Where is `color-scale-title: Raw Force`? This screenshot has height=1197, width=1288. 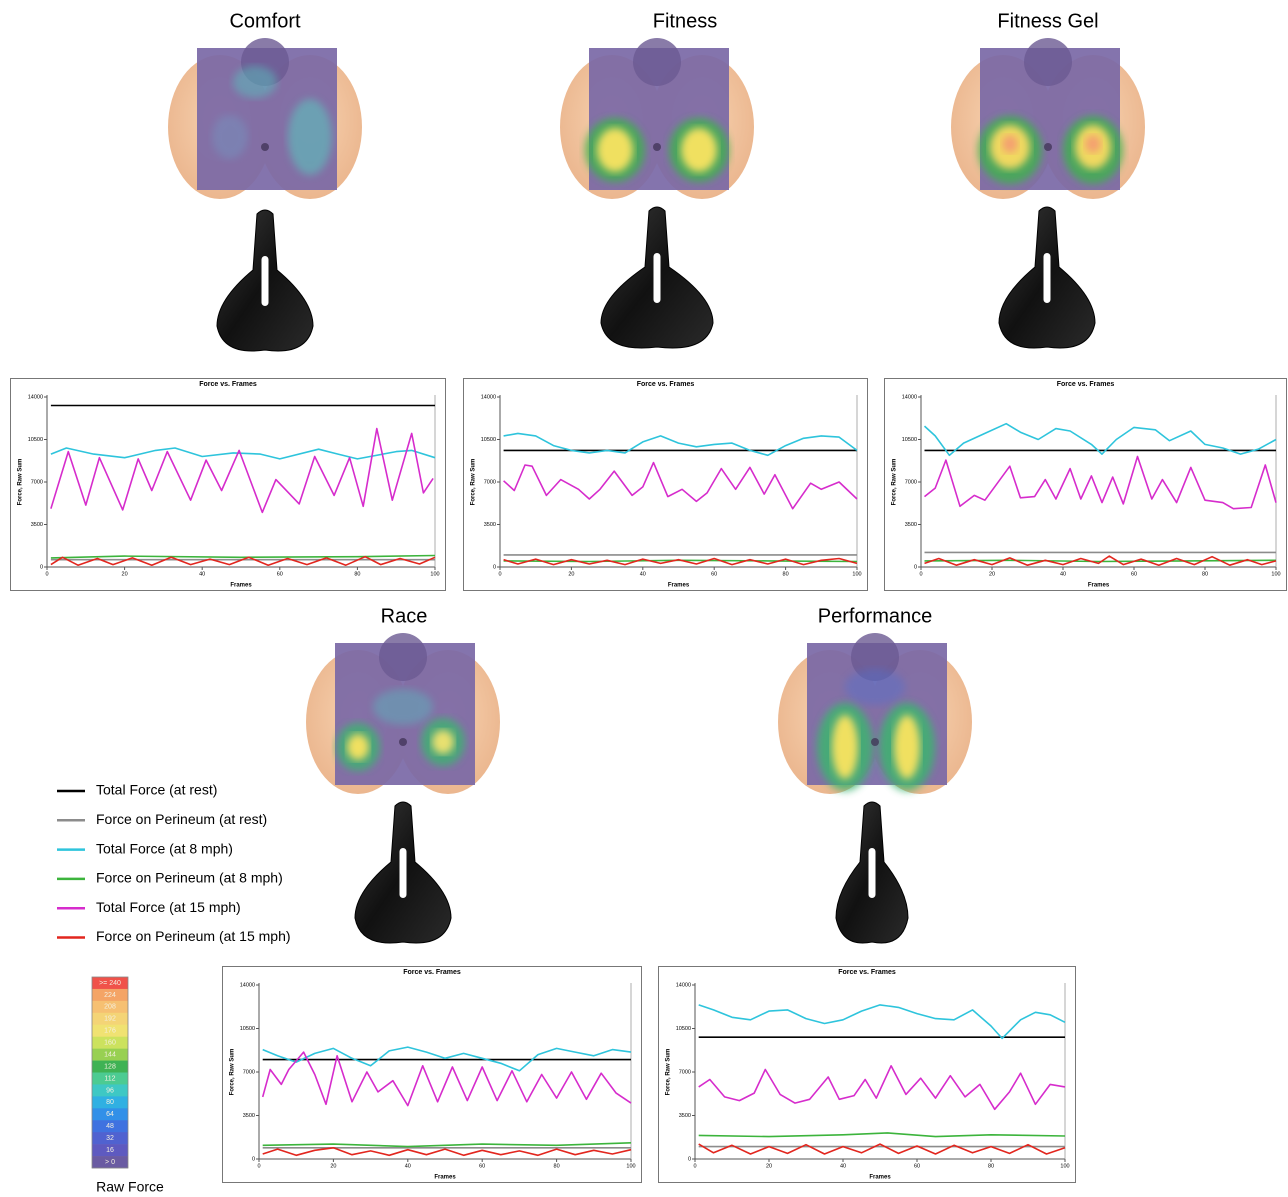
color-scale-title: Raw Force is located at coordinates (130, 1187).